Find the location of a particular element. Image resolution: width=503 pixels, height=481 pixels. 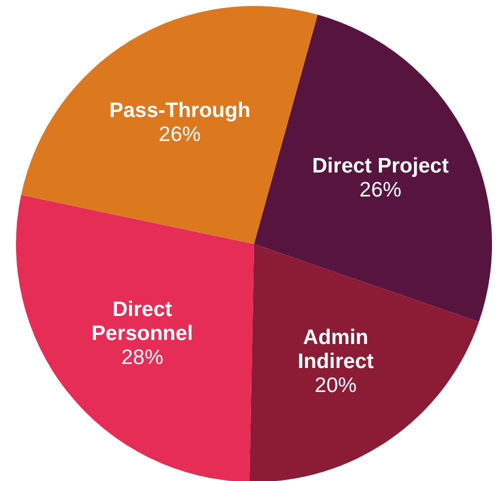

slice-label: Direct Project is located at coordinates (380, 166).